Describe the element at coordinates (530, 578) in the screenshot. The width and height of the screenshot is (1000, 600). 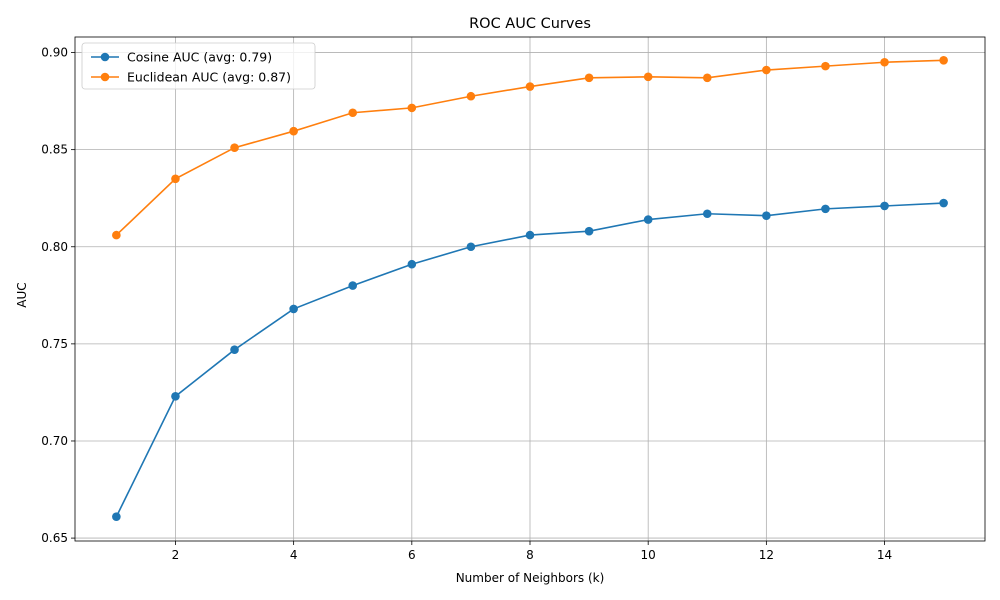
I see `x-axis-label: Number of Neighbors (k)` at that location.